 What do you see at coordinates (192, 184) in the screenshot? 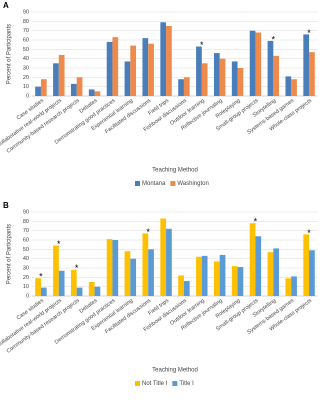
I see `legend-label: Washington` at bounding box center [192, 184].